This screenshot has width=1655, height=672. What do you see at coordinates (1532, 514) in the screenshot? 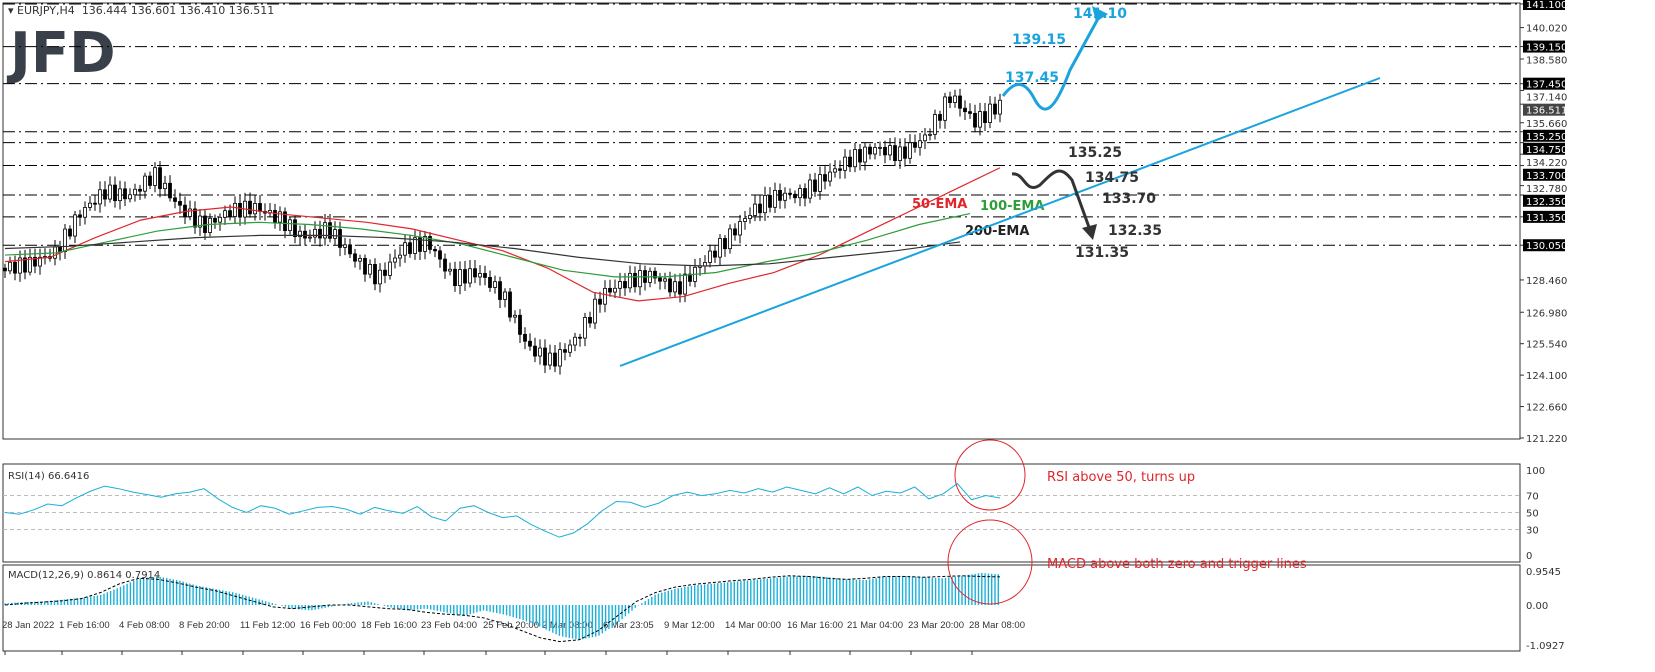
I see `rsi-tick-label: 50` at bounding box center [1532, 514].